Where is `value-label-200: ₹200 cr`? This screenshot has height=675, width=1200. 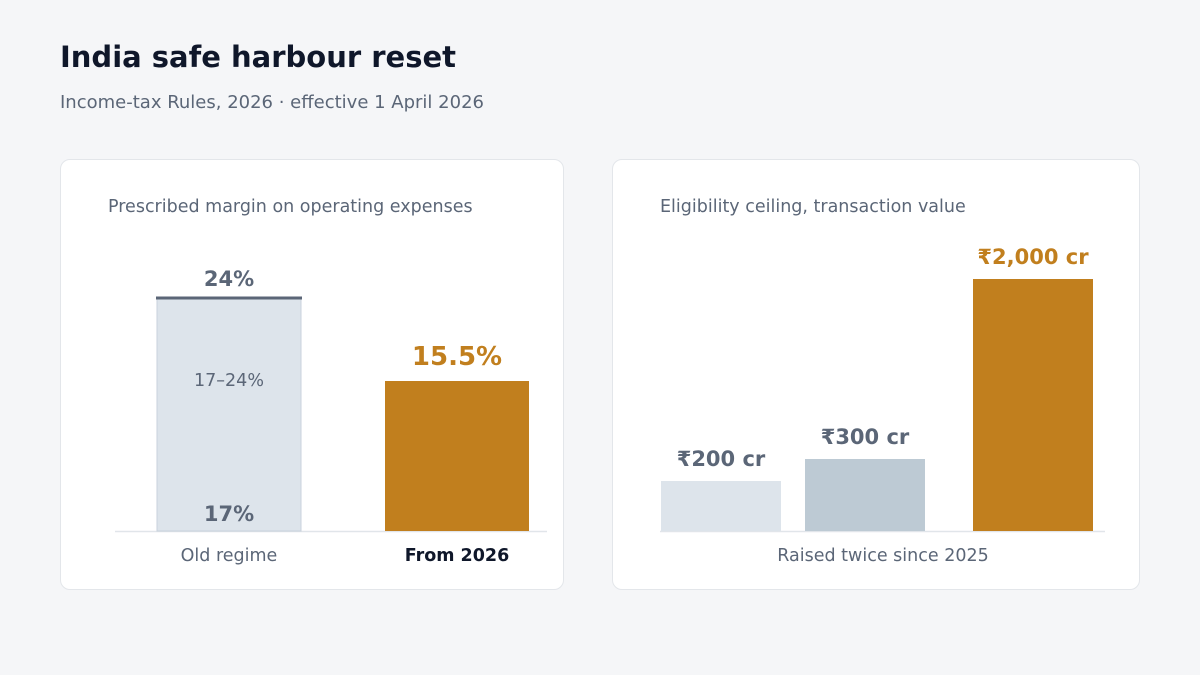
value-label-200: ₹200 cr is located at coordinates (721, 459).